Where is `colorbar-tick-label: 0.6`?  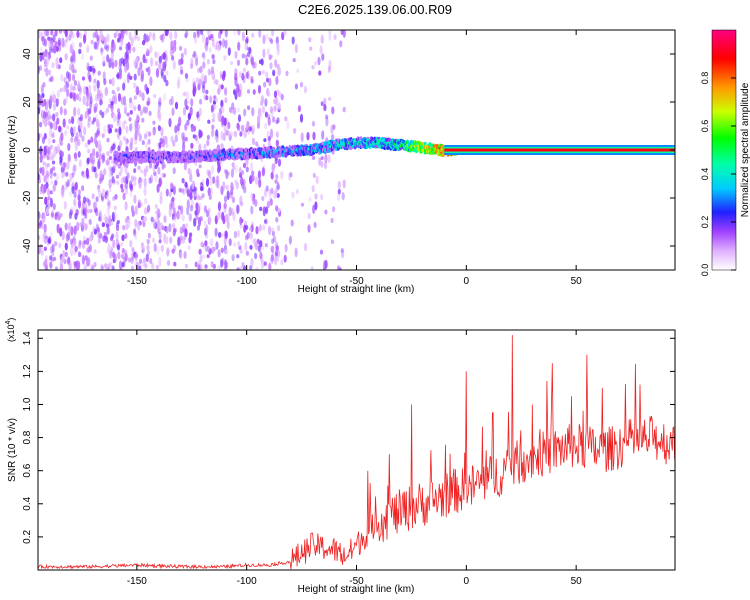 colorbar-tick-label: 0.6 is located at coordinates (705, 126).